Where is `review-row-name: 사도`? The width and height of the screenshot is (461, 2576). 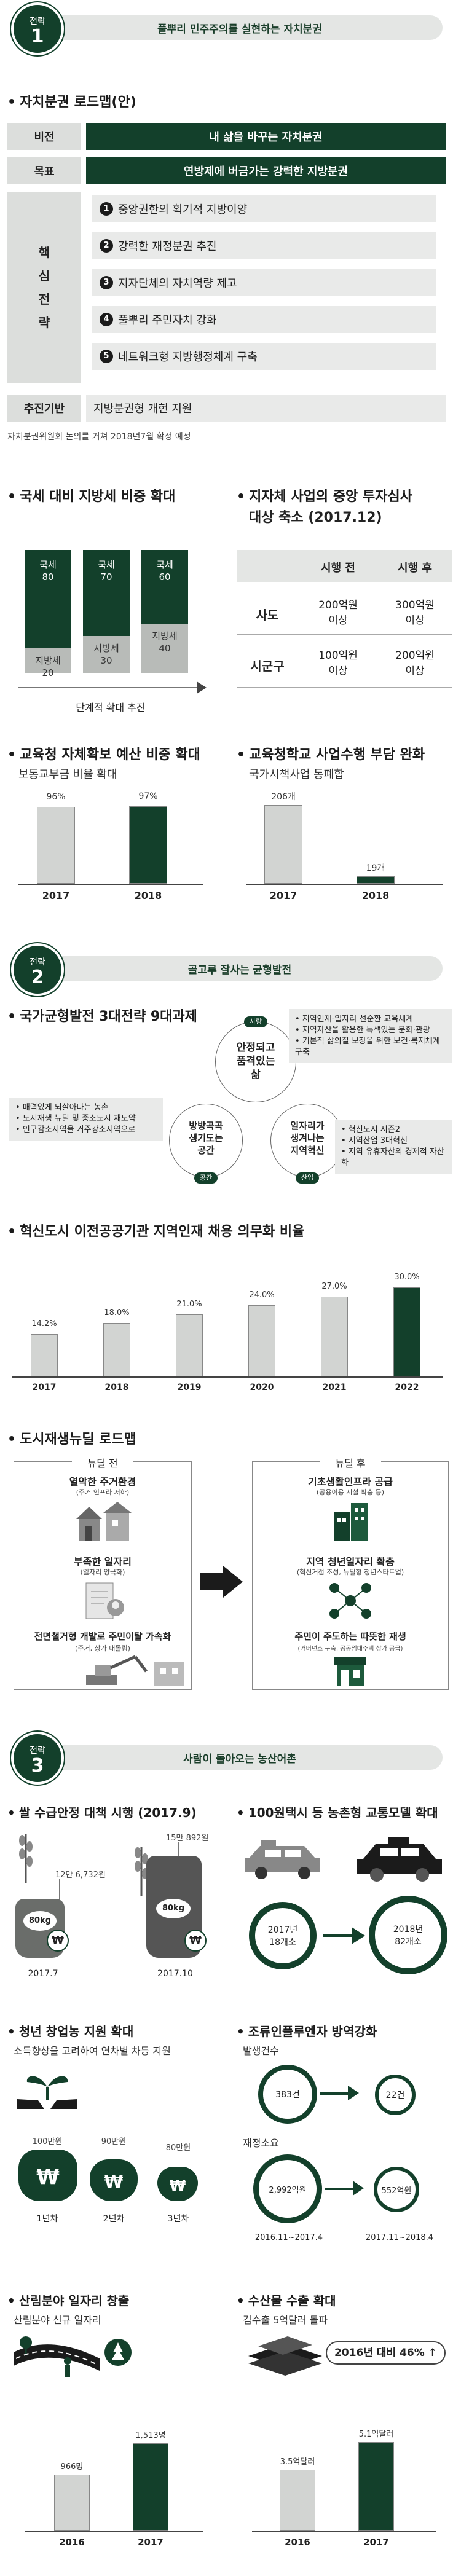
review-row-name: 사도 is located at coordinates (267, 615).